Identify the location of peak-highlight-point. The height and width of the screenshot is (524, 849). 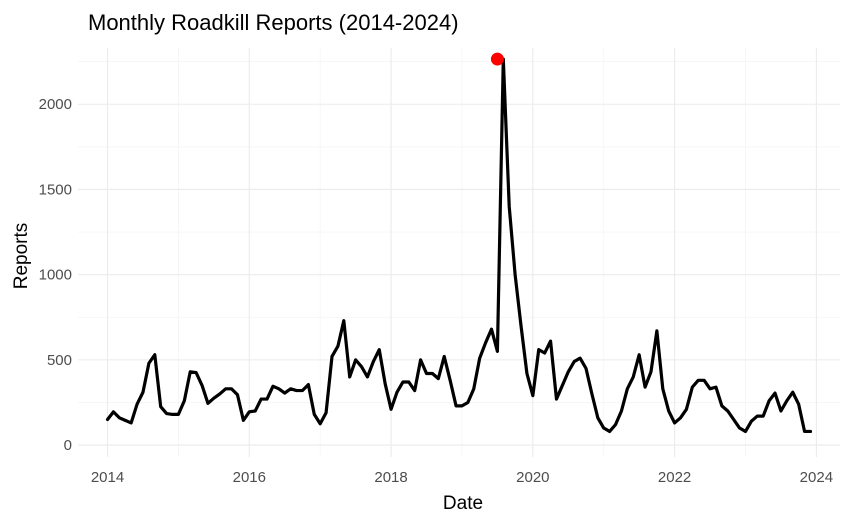
(497, 59).